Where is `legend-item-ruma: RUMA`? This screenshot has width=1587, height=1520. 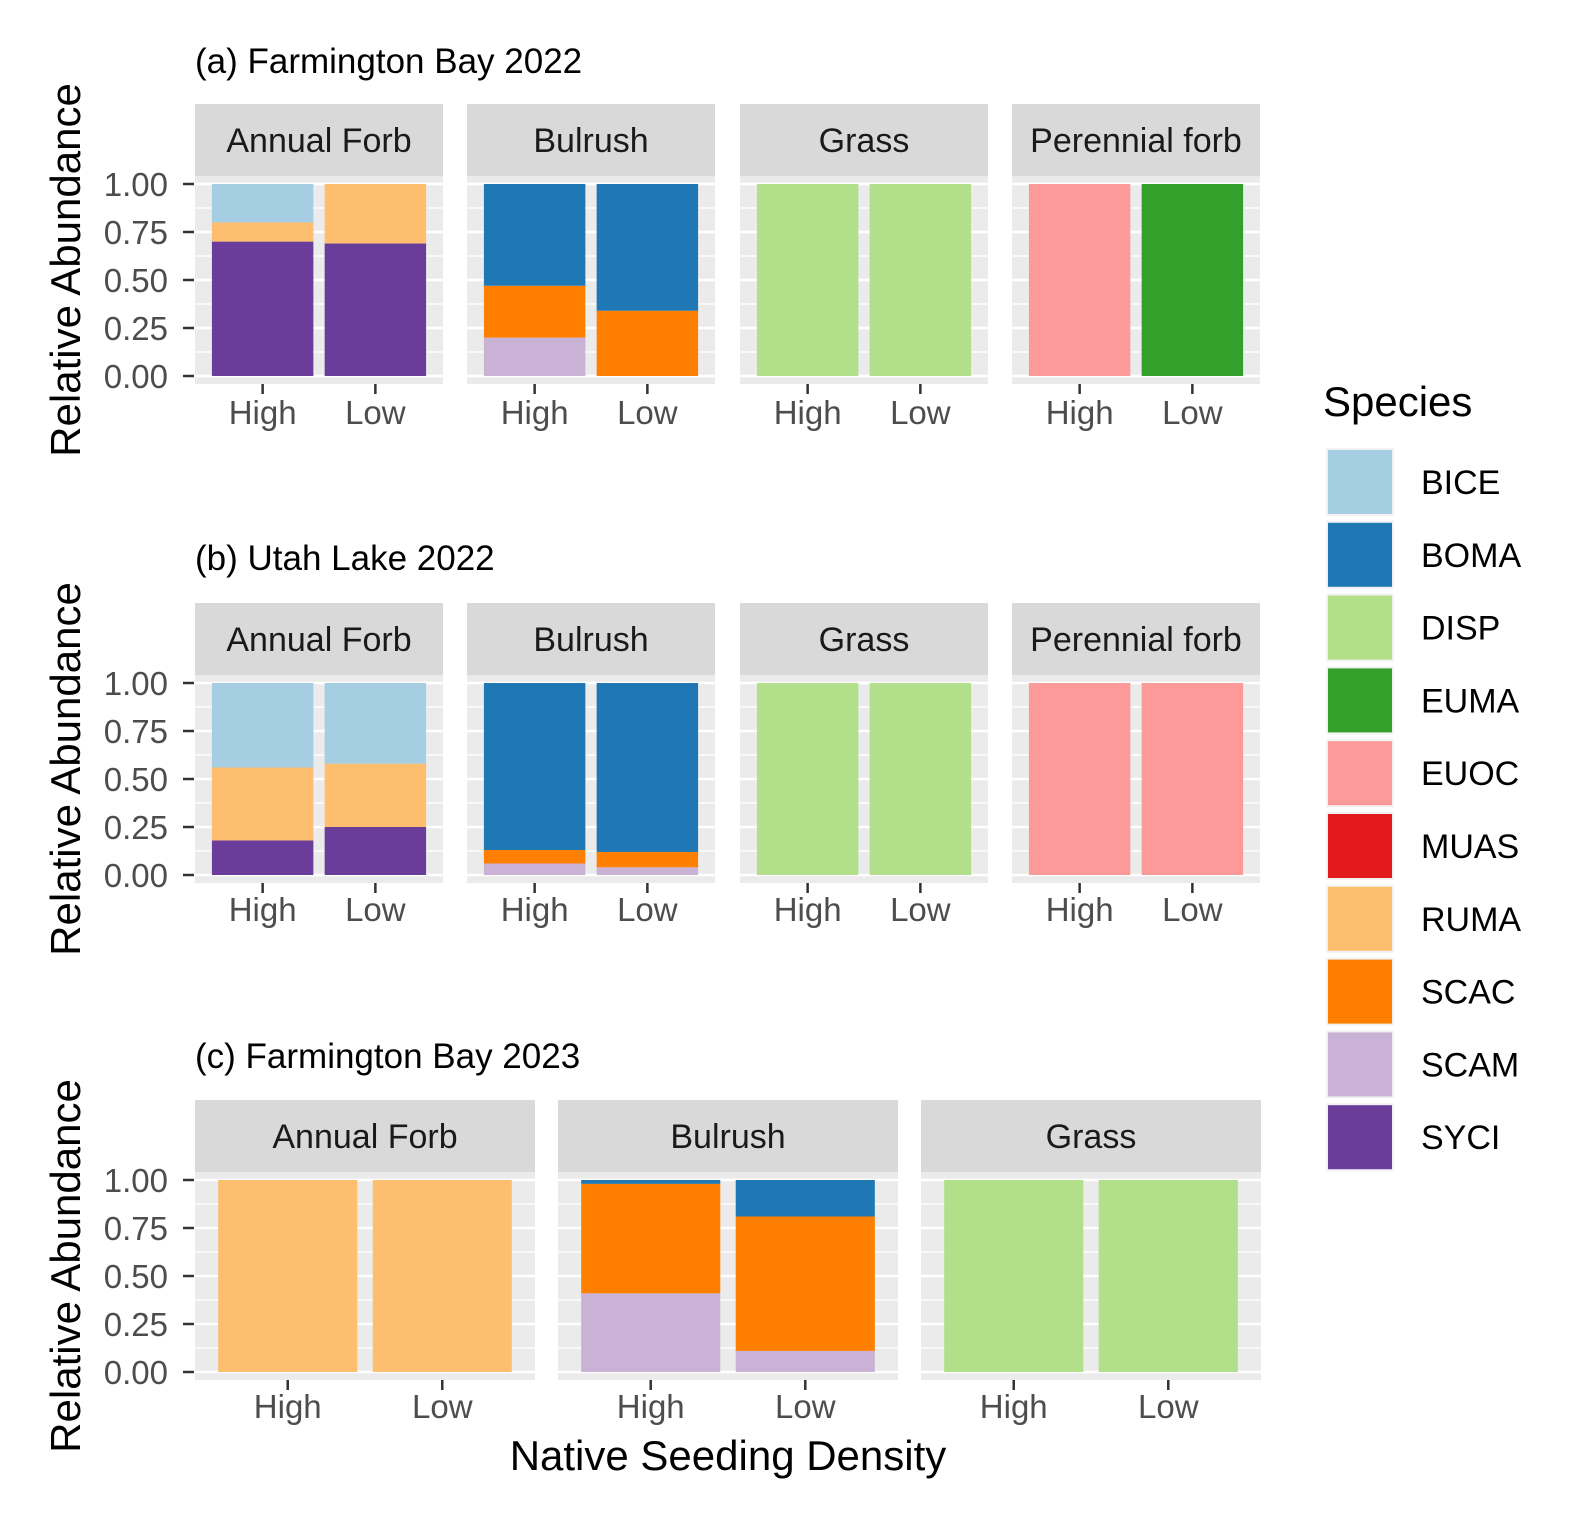
legend-item-ruma: RUMA is located at coordinates (1423, 918).